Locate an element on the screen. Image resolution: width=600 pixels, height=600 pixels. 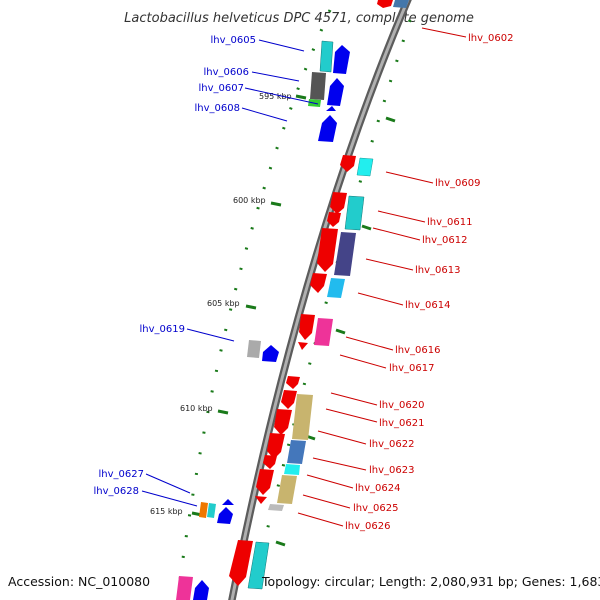
gene-label: lhv_0616 is located at coordinates (417, 350).